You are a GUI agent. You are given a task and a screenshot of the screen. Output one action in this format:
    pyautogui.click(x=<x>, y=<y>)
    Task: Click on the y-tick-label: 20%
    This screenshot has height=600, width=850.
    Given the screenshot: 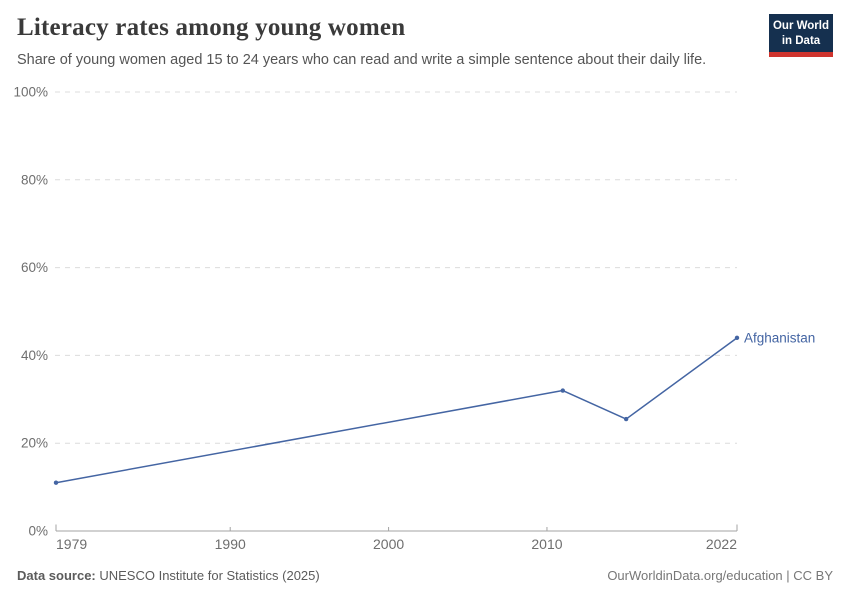 What is the action you would take?
    pyautogui.click(x=34, y=443)
    